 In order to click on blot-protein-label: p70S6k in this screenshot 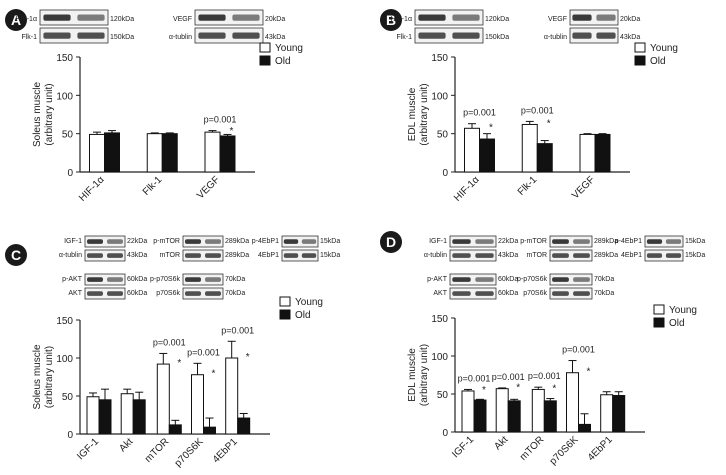, I will do `click(168, 293)`.